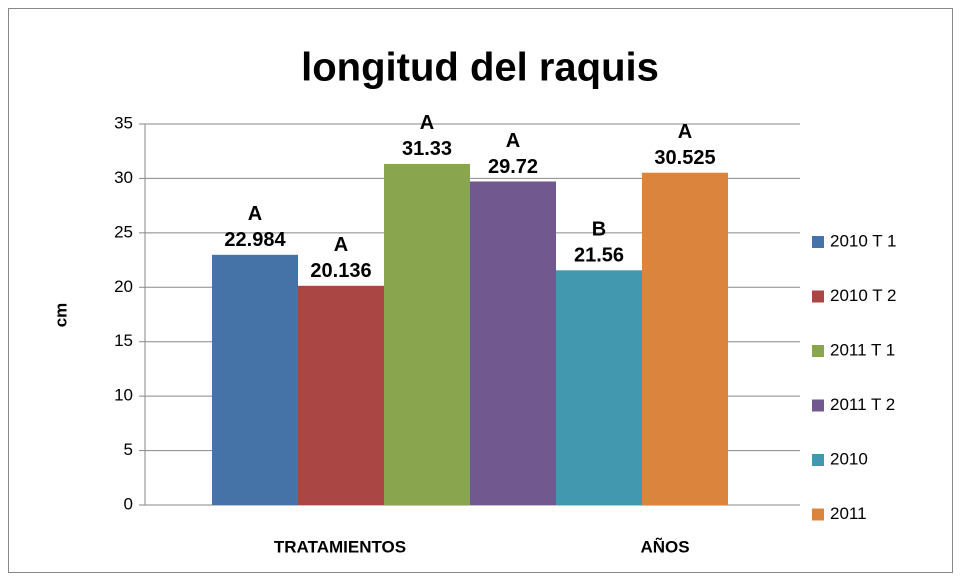 This screenshot has height=581, width=961. Describe the element at coordinates (123, 395) in the screenshot. I see `y-tick-label: 10` at that location.